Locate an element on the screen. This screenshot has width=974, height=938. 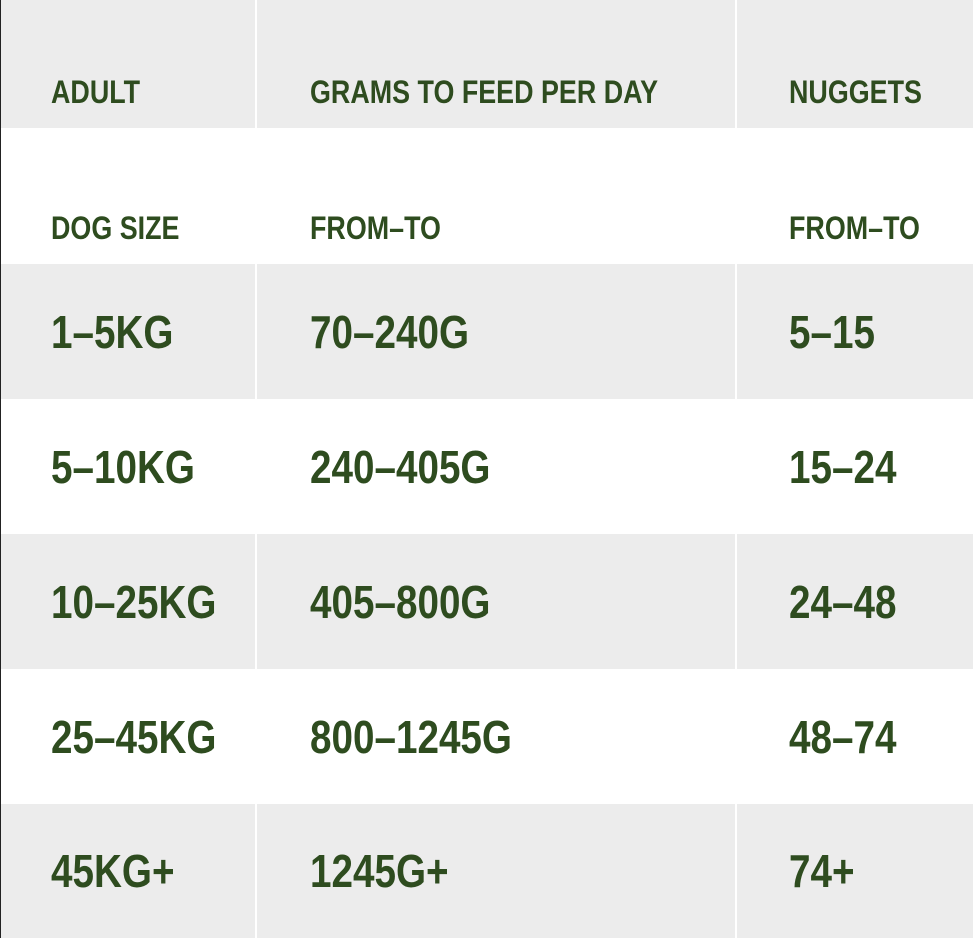
cell-text: 1–5KG is located at coordinates (112, 331).